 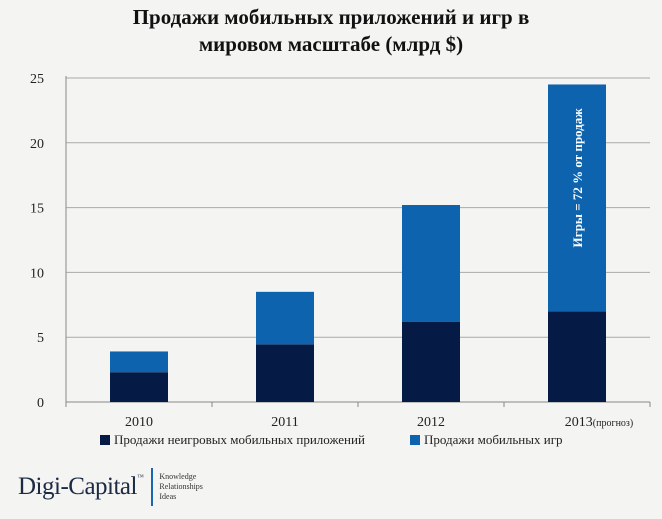 What do you see at coordinates (139, 387) in the screenshot?
I see `bar-apps-2010` at bounding box center [139, 387].